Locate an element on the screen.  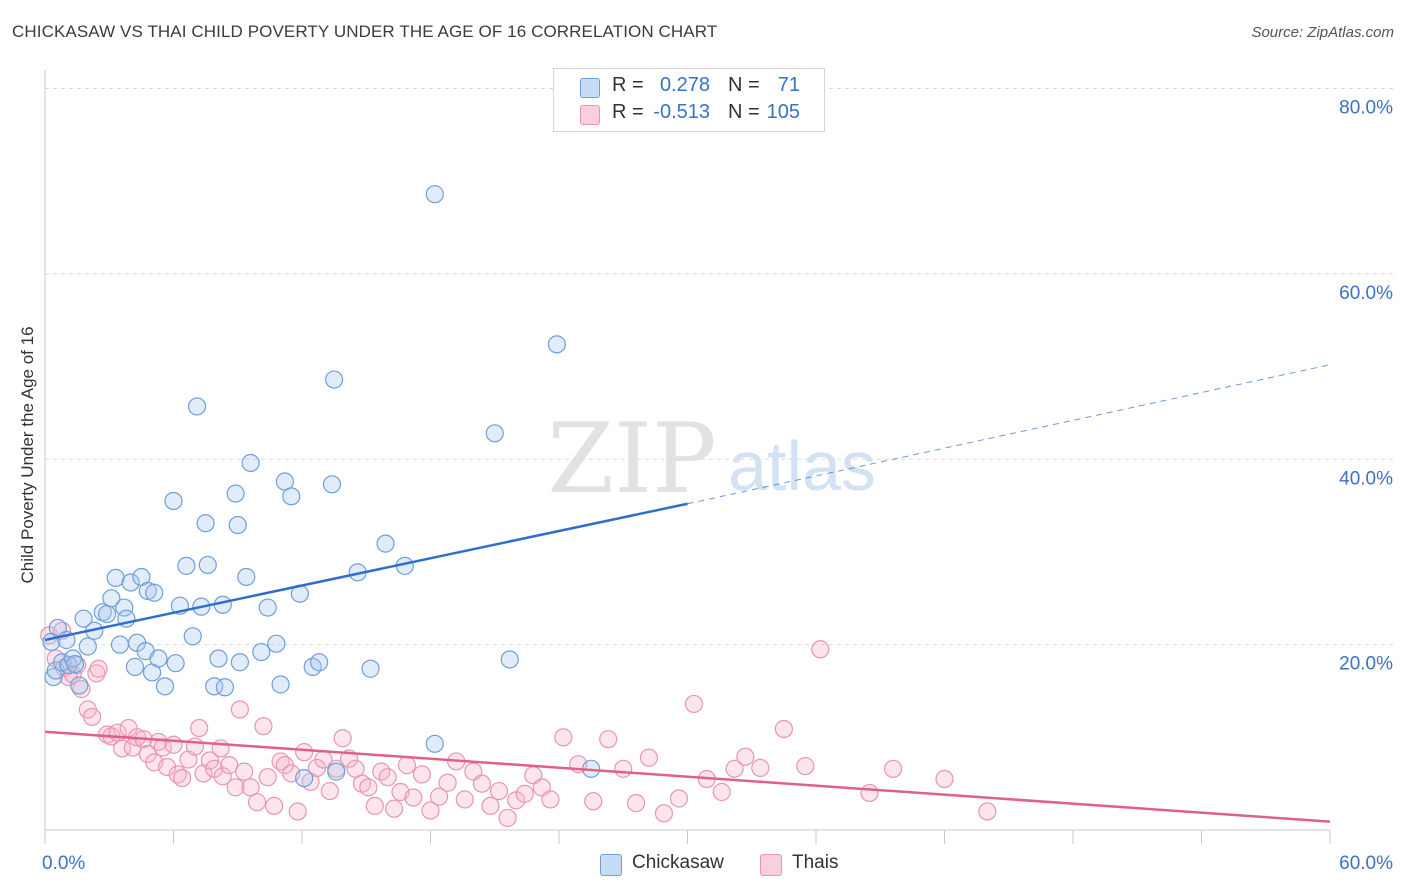
stats-row-chickasaw: R = 0.278 N = 71 is located at coordinates (689, 87).